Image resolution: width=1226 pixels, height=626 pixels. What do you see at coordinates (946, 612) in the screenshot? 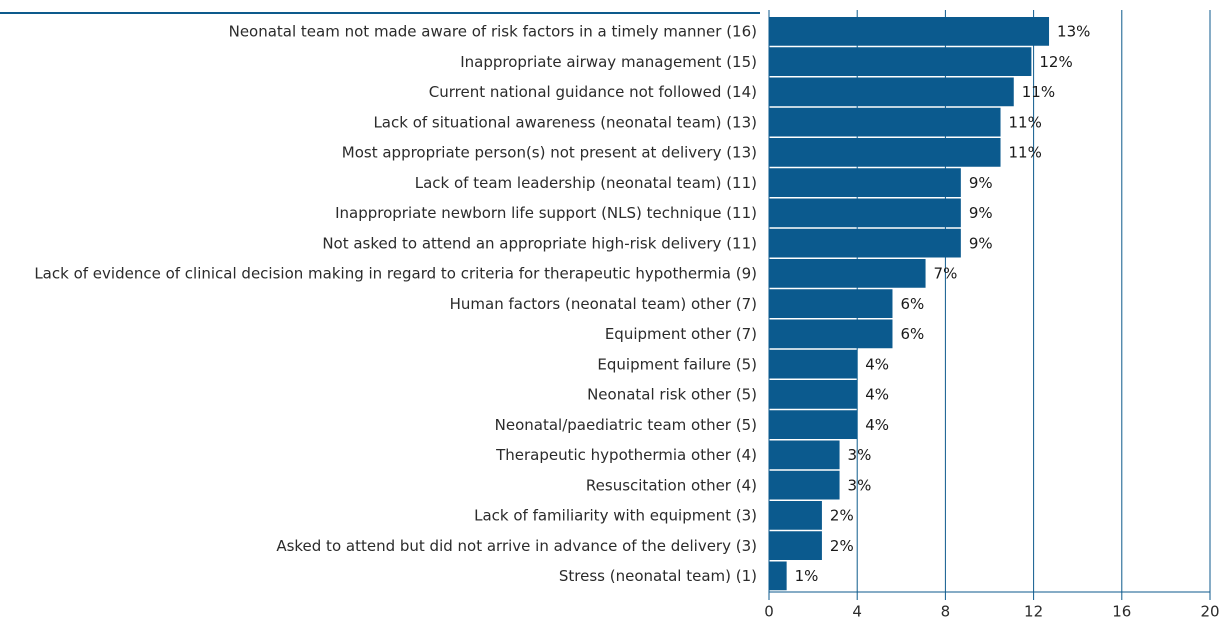
I see `x-tick-label: 8` at bounding box center [946, 612].